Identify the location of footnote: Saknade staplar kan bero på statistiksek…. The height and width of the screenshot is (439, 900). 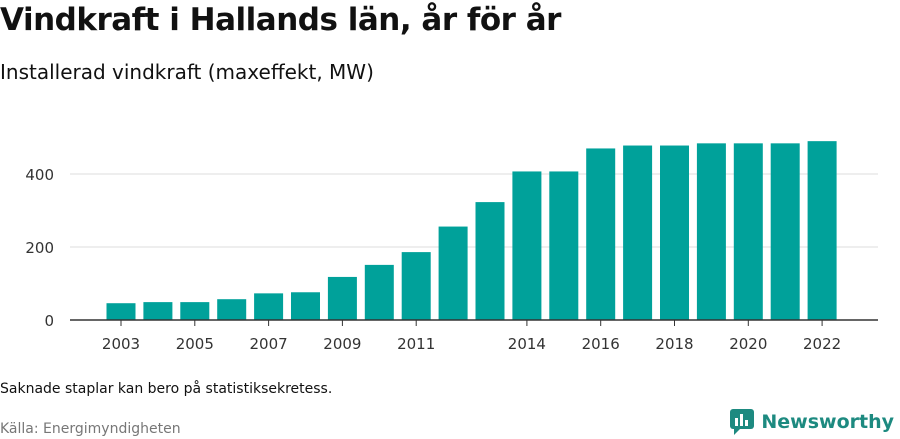
(166, 389).